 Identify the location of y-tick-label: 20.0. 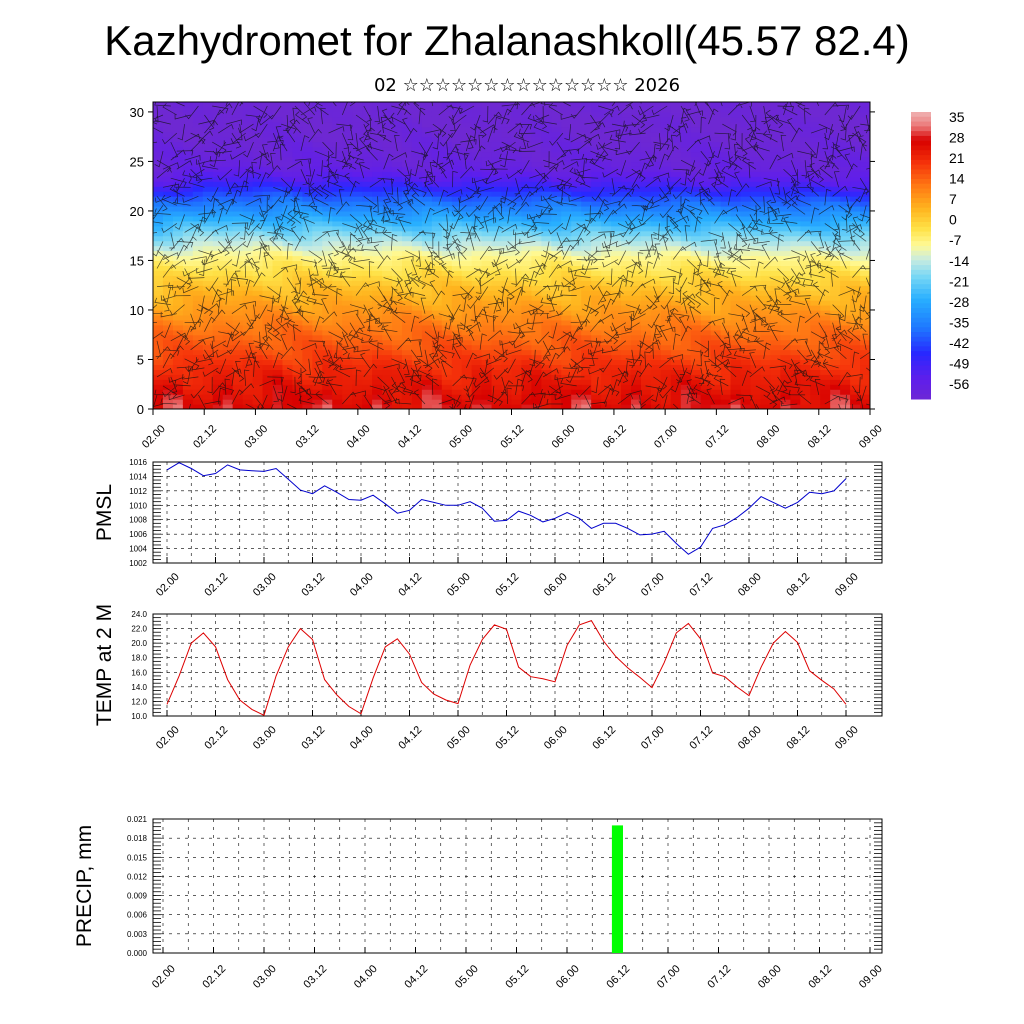
(139, 643).